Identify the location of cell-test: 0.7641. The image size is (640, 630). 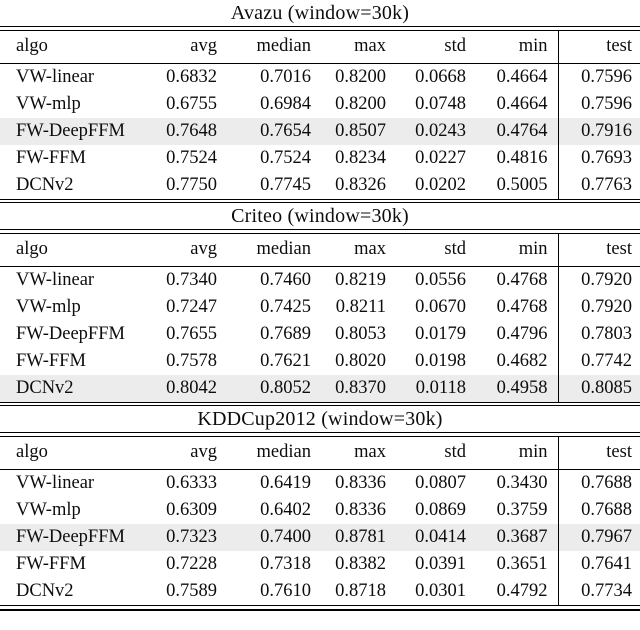
(598, 564).